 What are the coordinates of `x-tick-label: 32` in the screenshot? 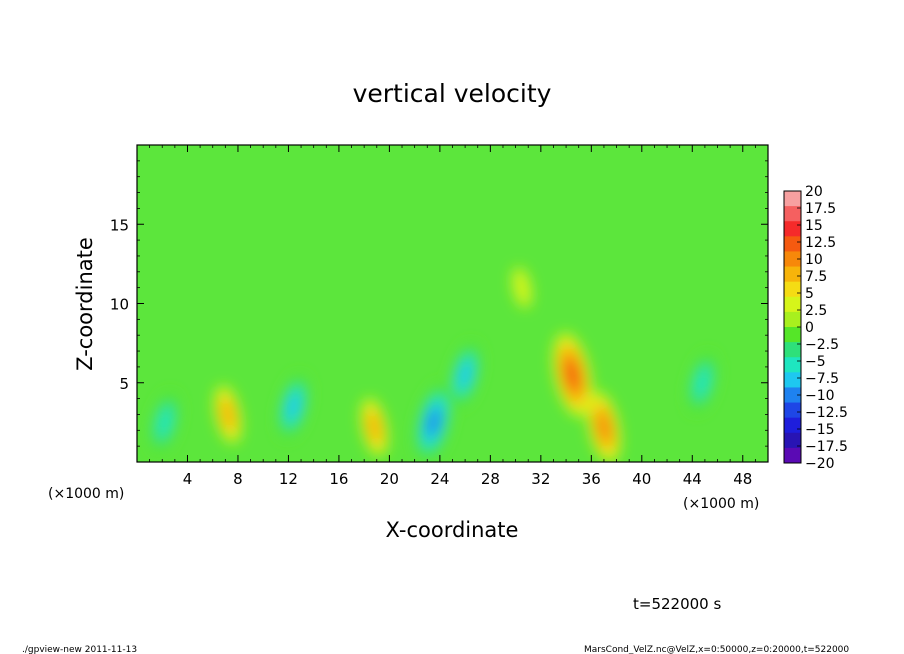 It's located at (540, 479).